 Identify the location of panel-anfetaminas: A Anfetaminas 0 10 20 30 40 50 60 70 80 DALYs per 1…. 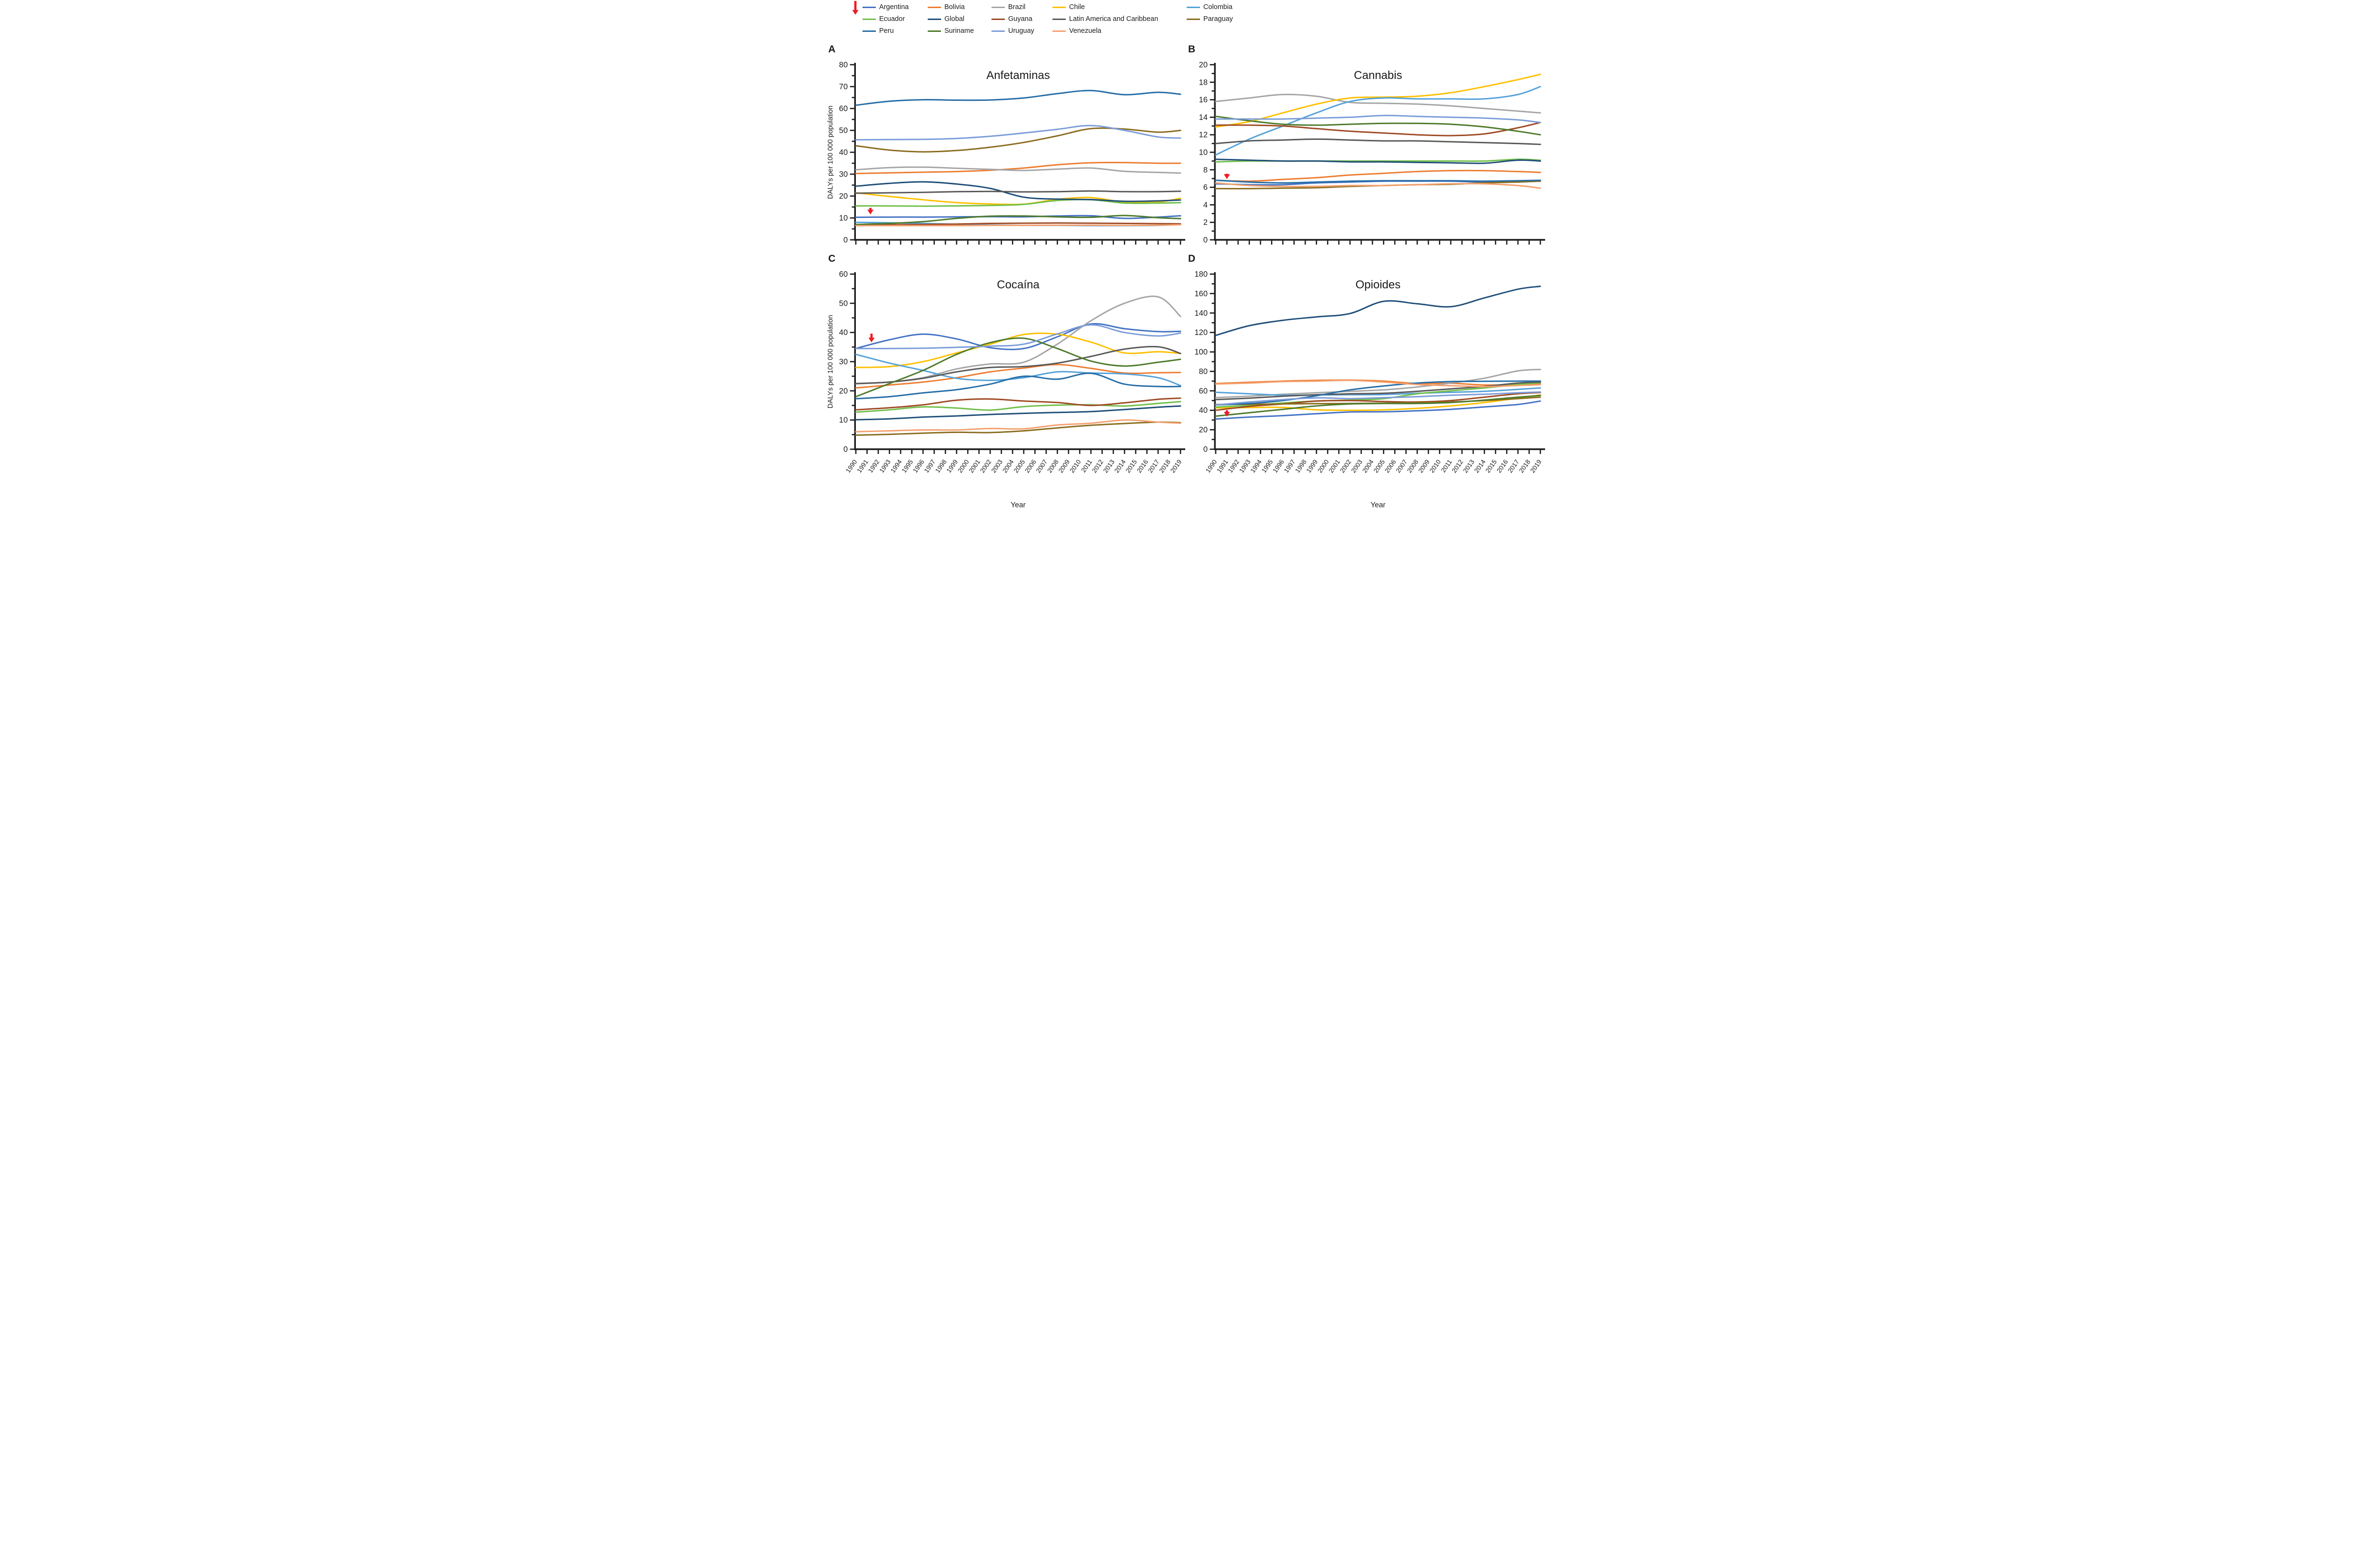
(1005, 144).